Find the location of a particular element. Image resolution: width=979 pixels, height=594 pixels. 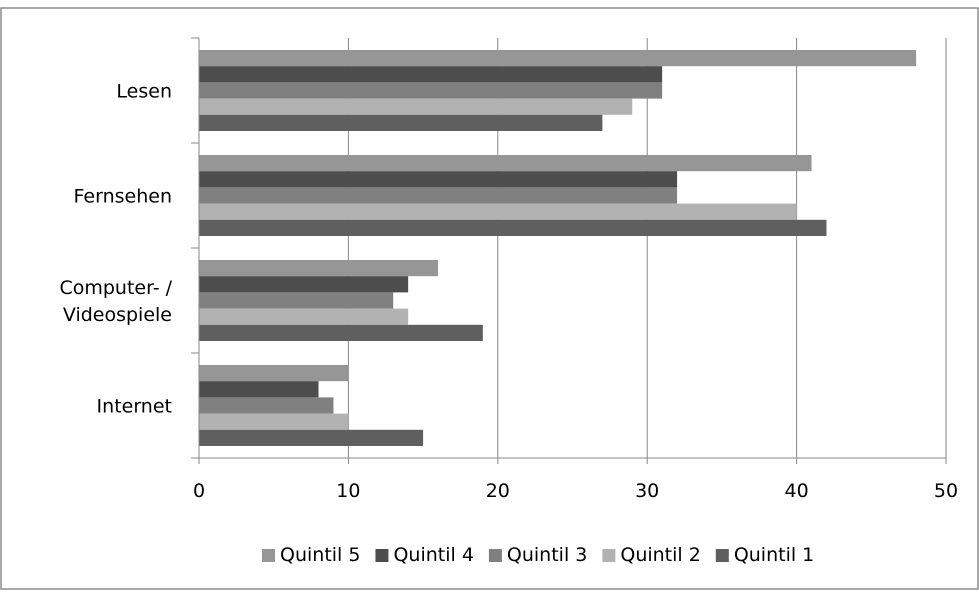

x-tick-label: 40 is located at coordinates (797, 491).